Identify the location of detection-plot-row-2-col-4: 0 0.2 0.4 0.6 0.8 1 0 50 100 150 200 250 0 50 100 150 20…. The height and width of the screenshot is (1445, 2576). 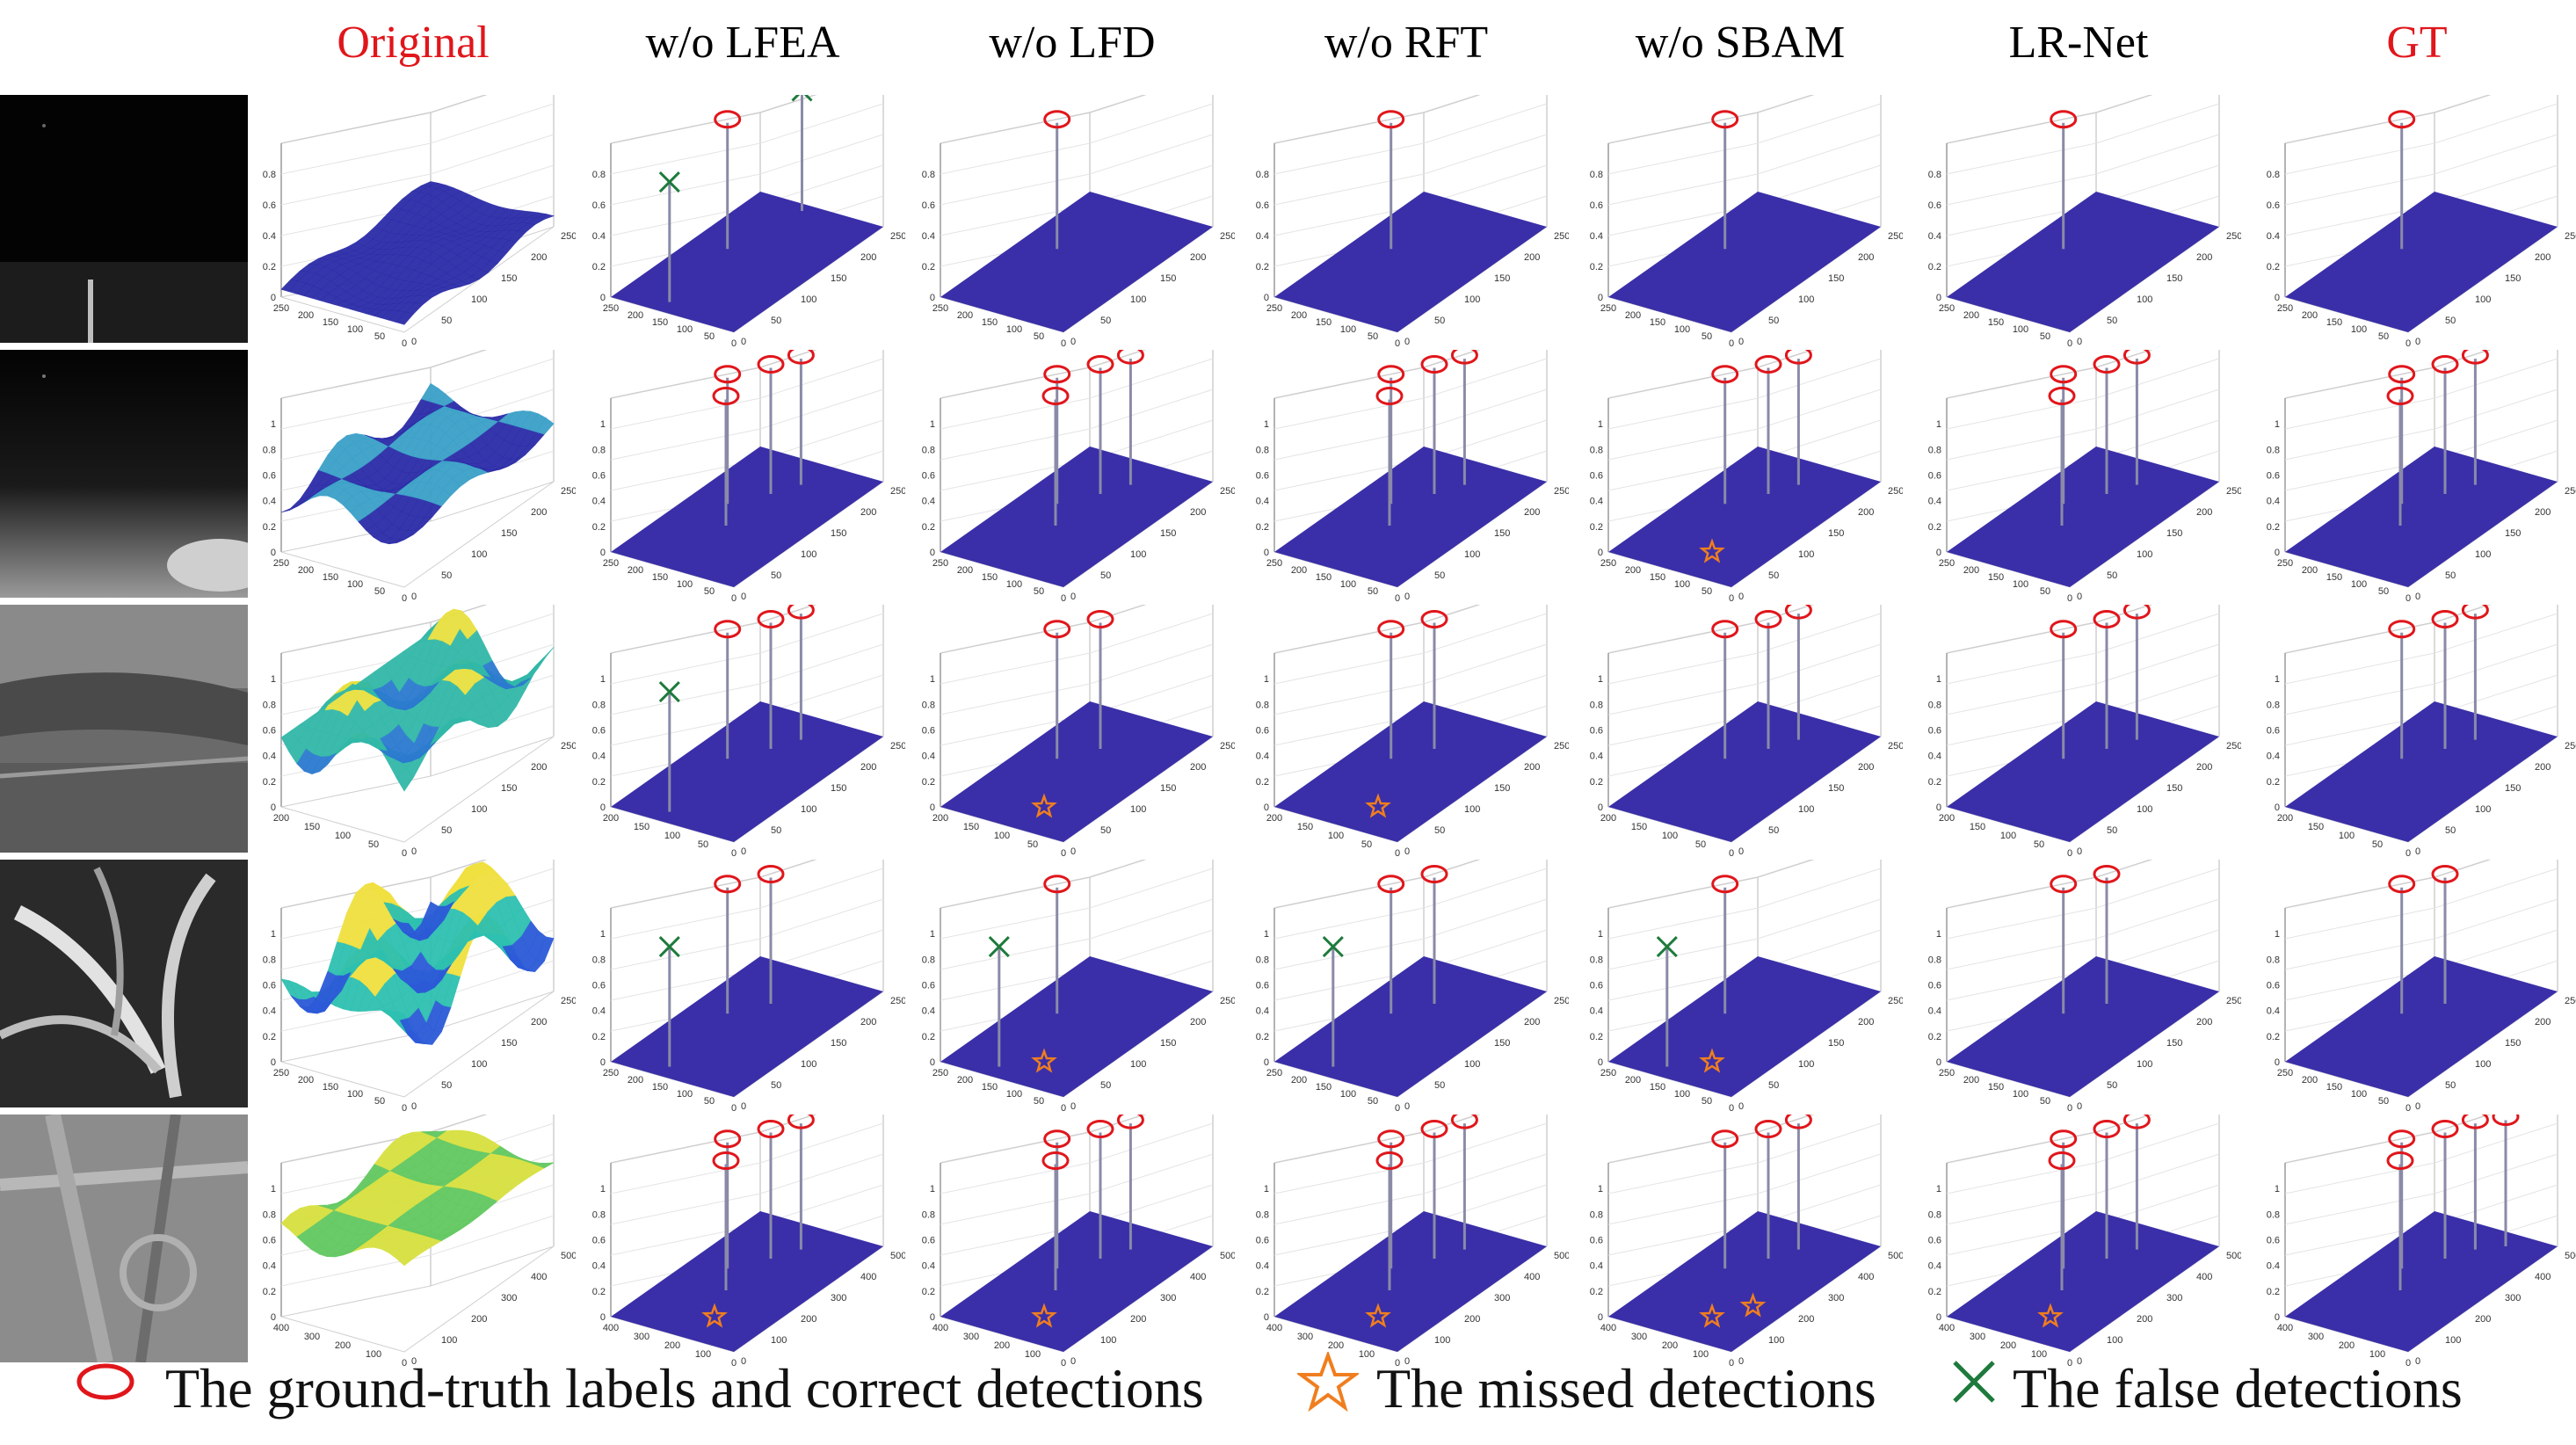
(1740, 477).